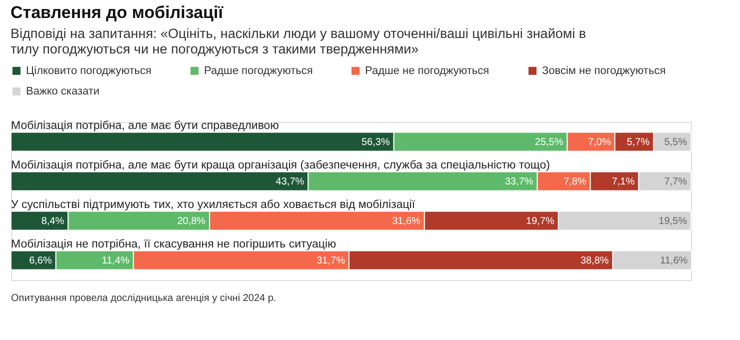  Describe the element at coordinates (89, 70) in the screenshot. I see `legend-label: Цілковито погоджуються` at that location.